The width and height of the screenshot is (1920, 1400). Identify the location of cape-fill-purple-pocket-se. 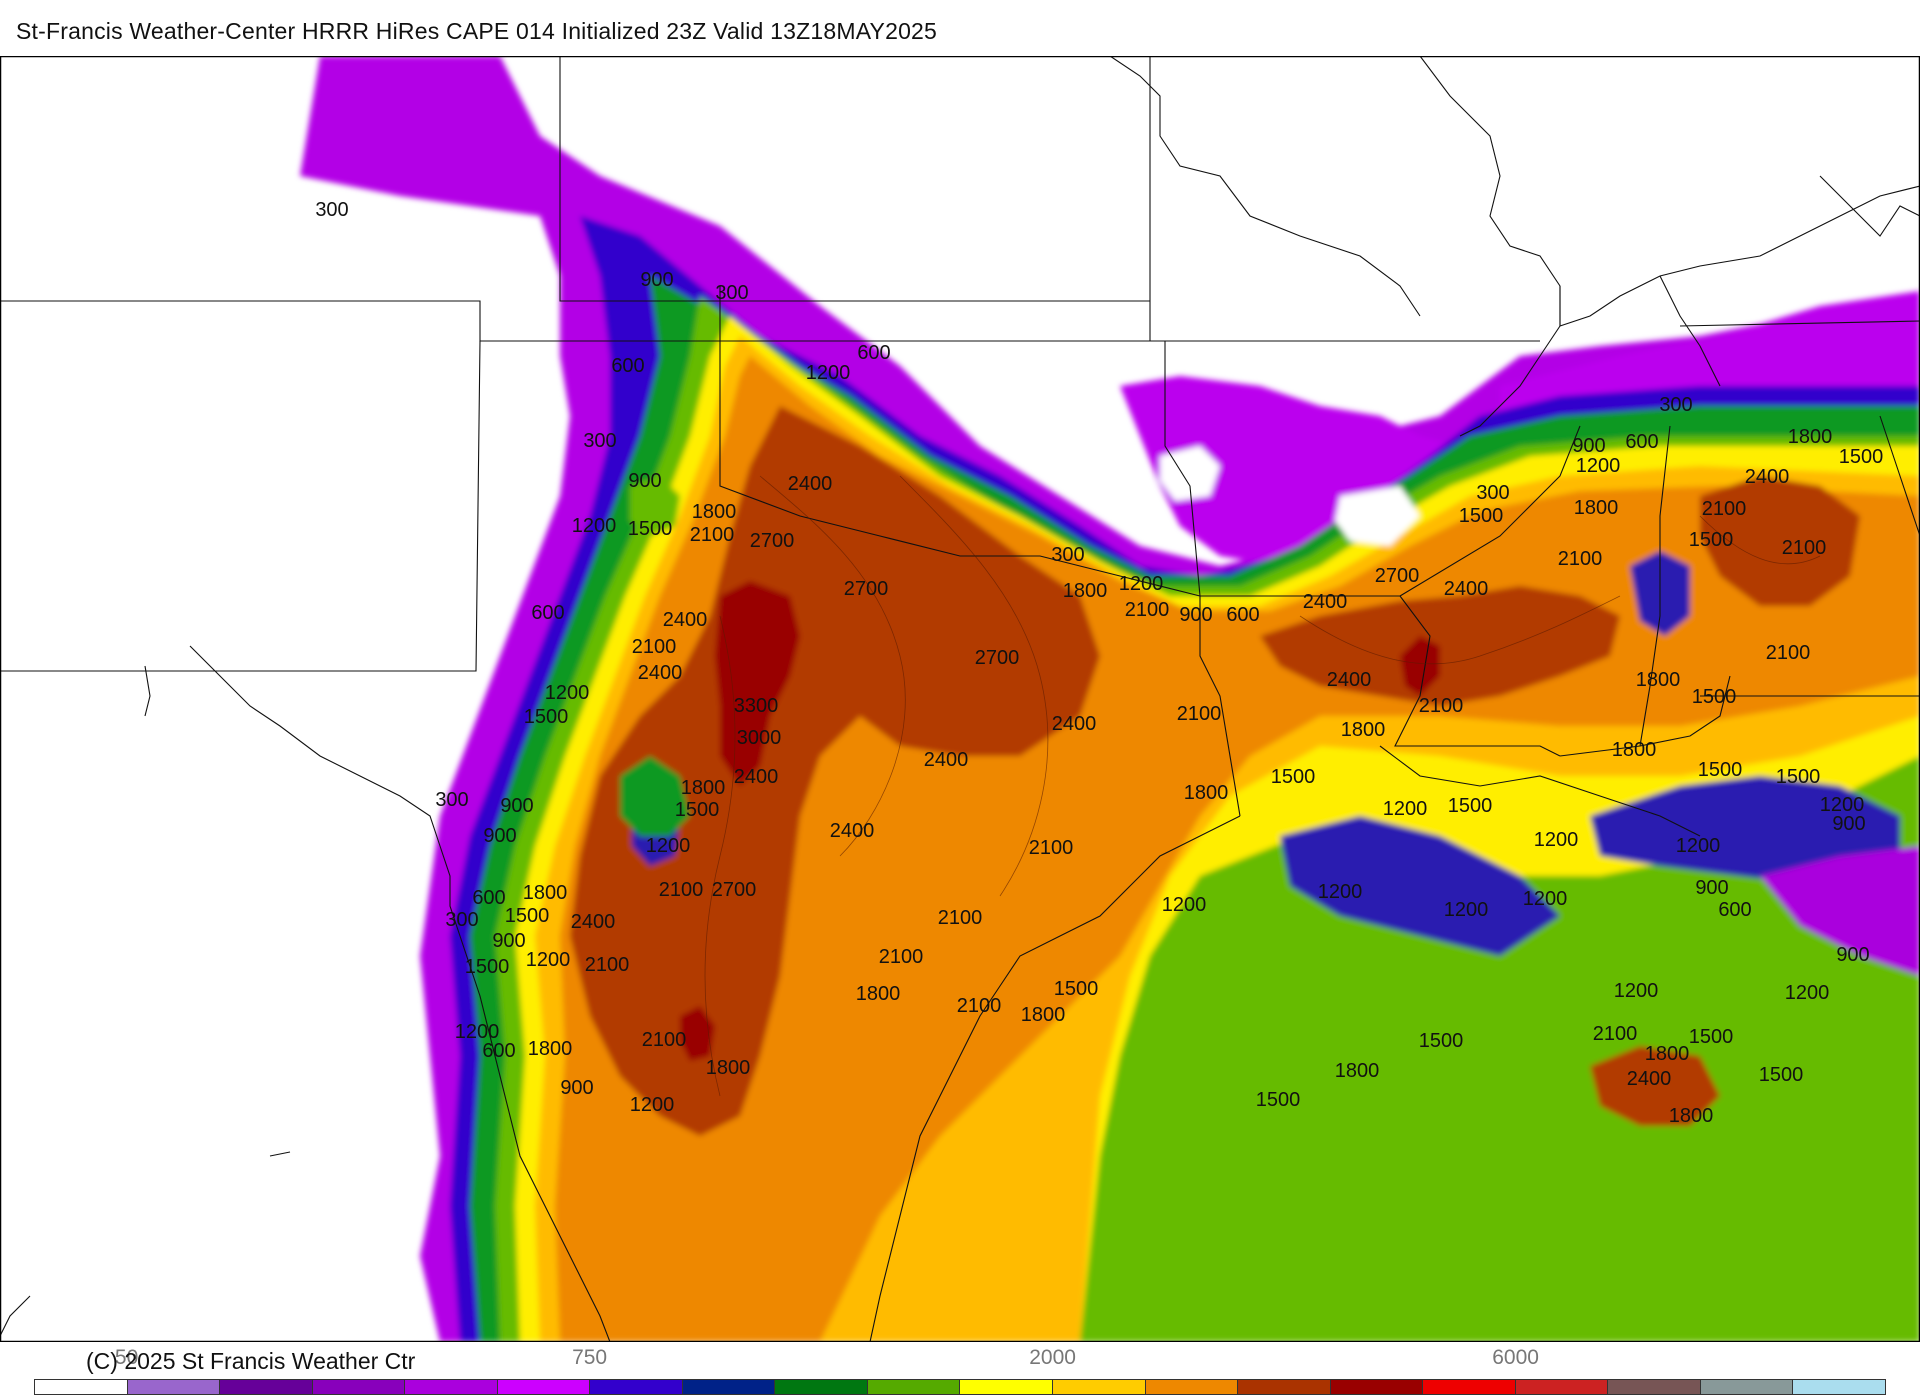
(1840, 911).